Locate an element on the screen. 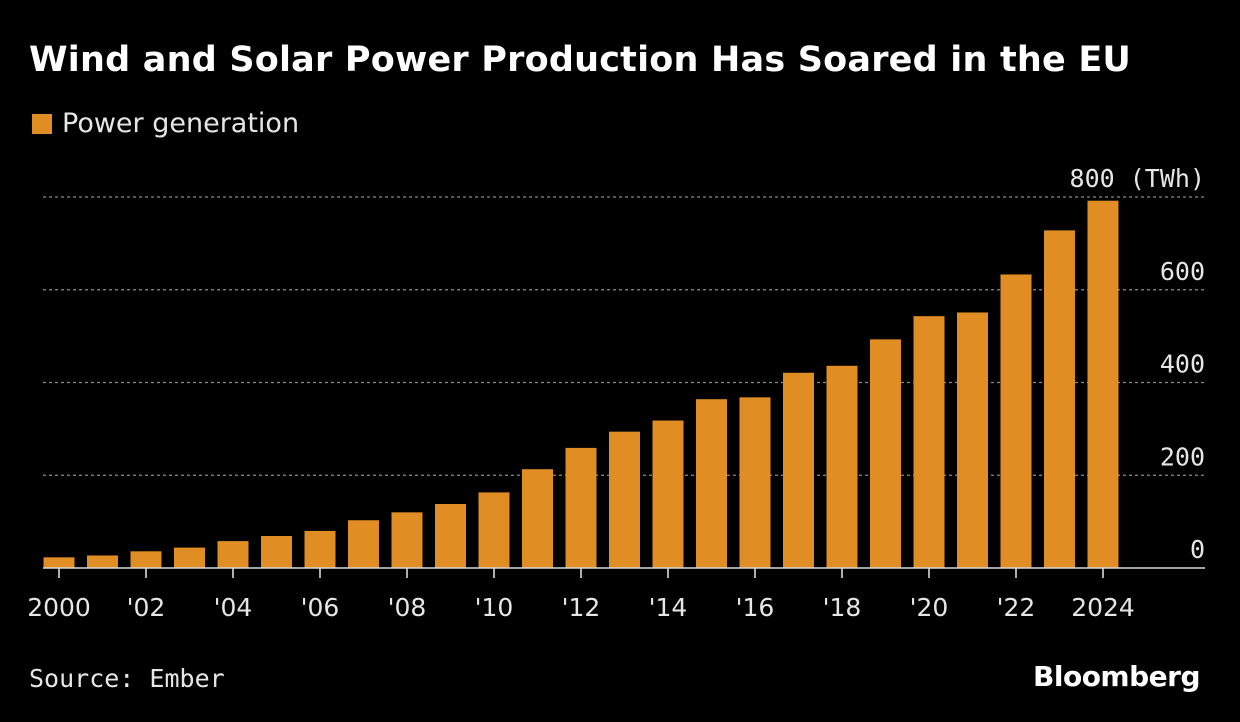  bar-2013 is located at coordinates (624, 499).